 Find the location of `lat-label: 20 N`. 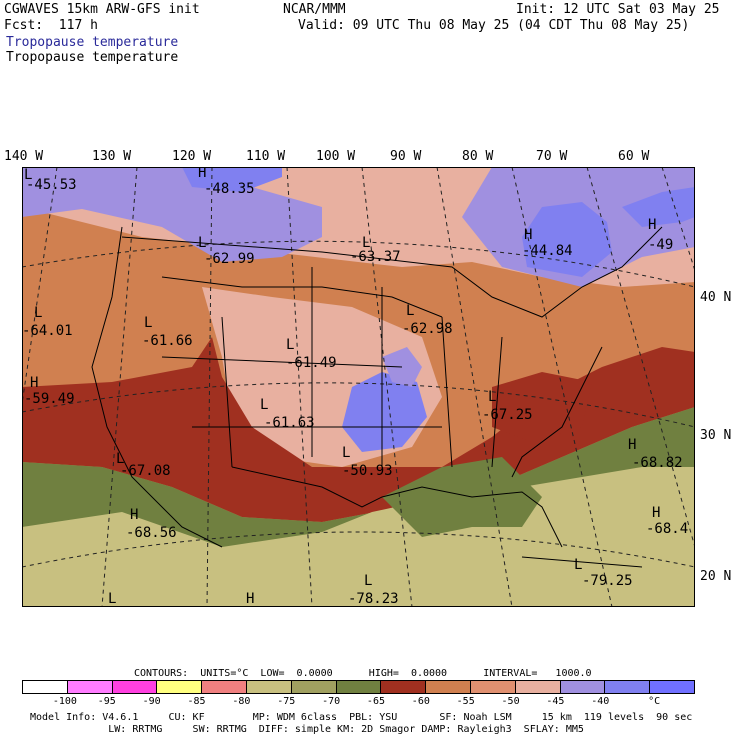

lat-label: 20 N is located at coordinates (716, 576).